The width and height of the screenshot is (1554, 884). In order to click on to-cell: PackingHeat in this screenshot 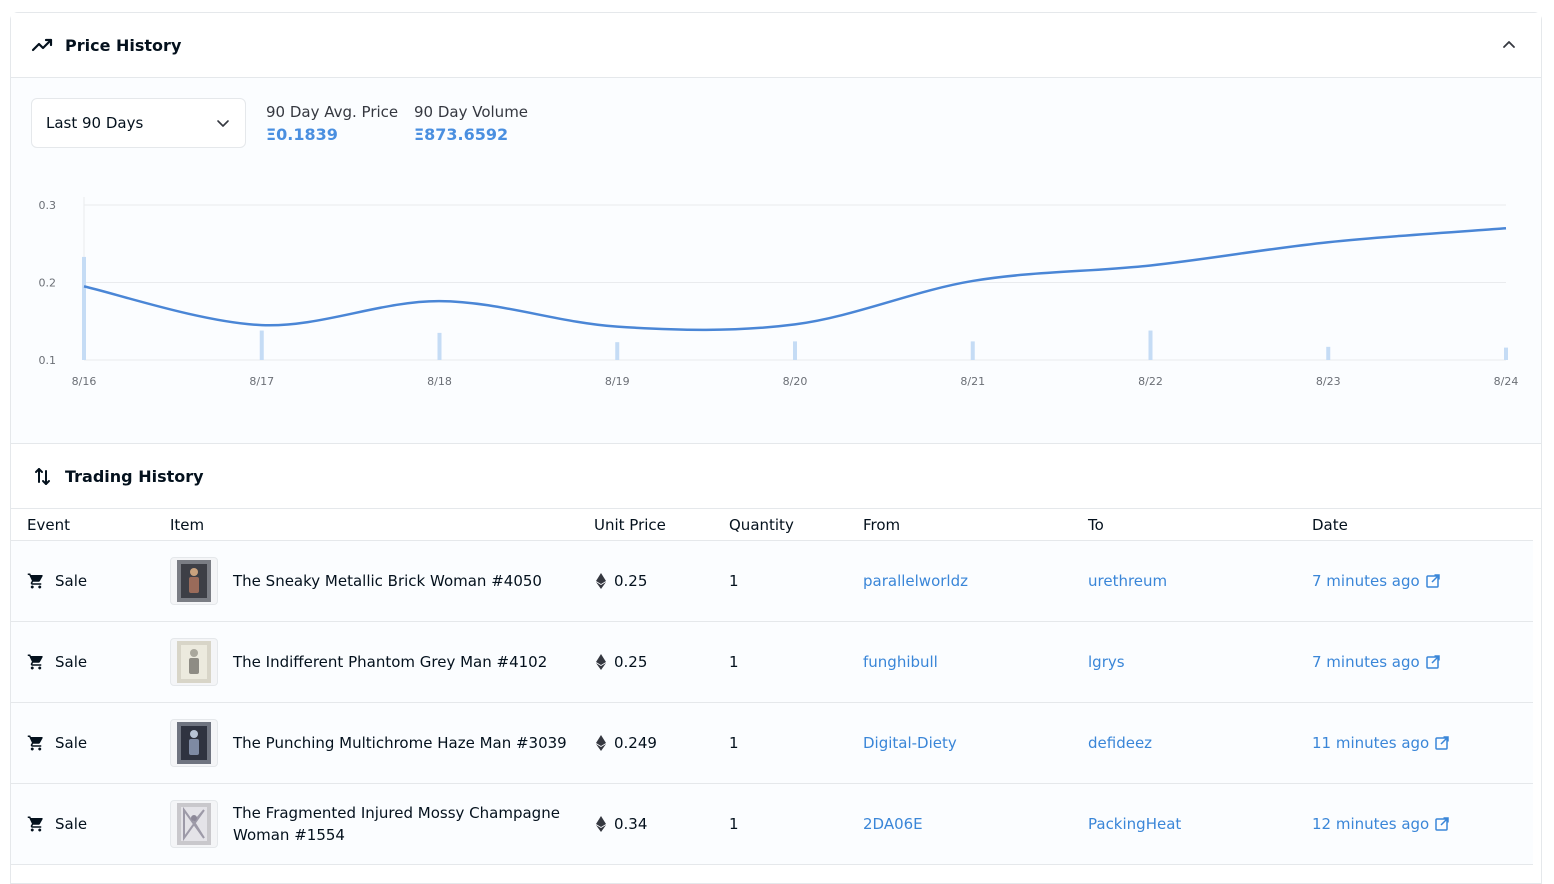, I will do `click(1134, 824)`.